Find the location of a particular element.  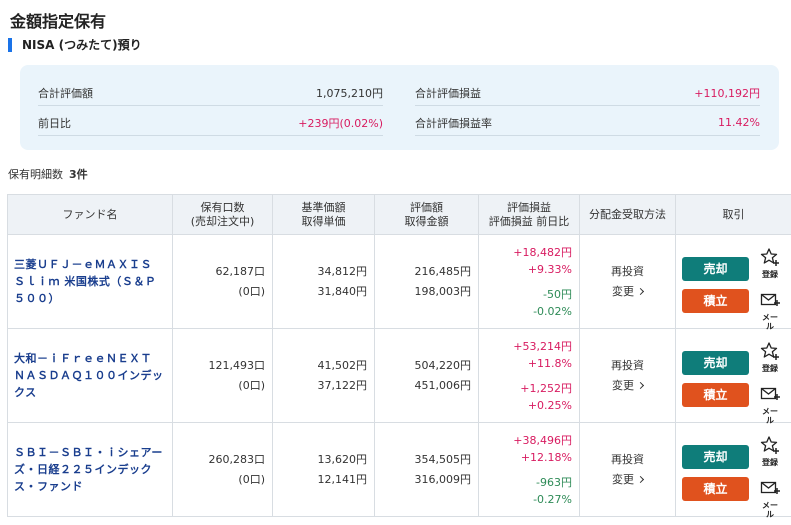

pl-amount: +18,482円 is located at coordinates (542, 252).